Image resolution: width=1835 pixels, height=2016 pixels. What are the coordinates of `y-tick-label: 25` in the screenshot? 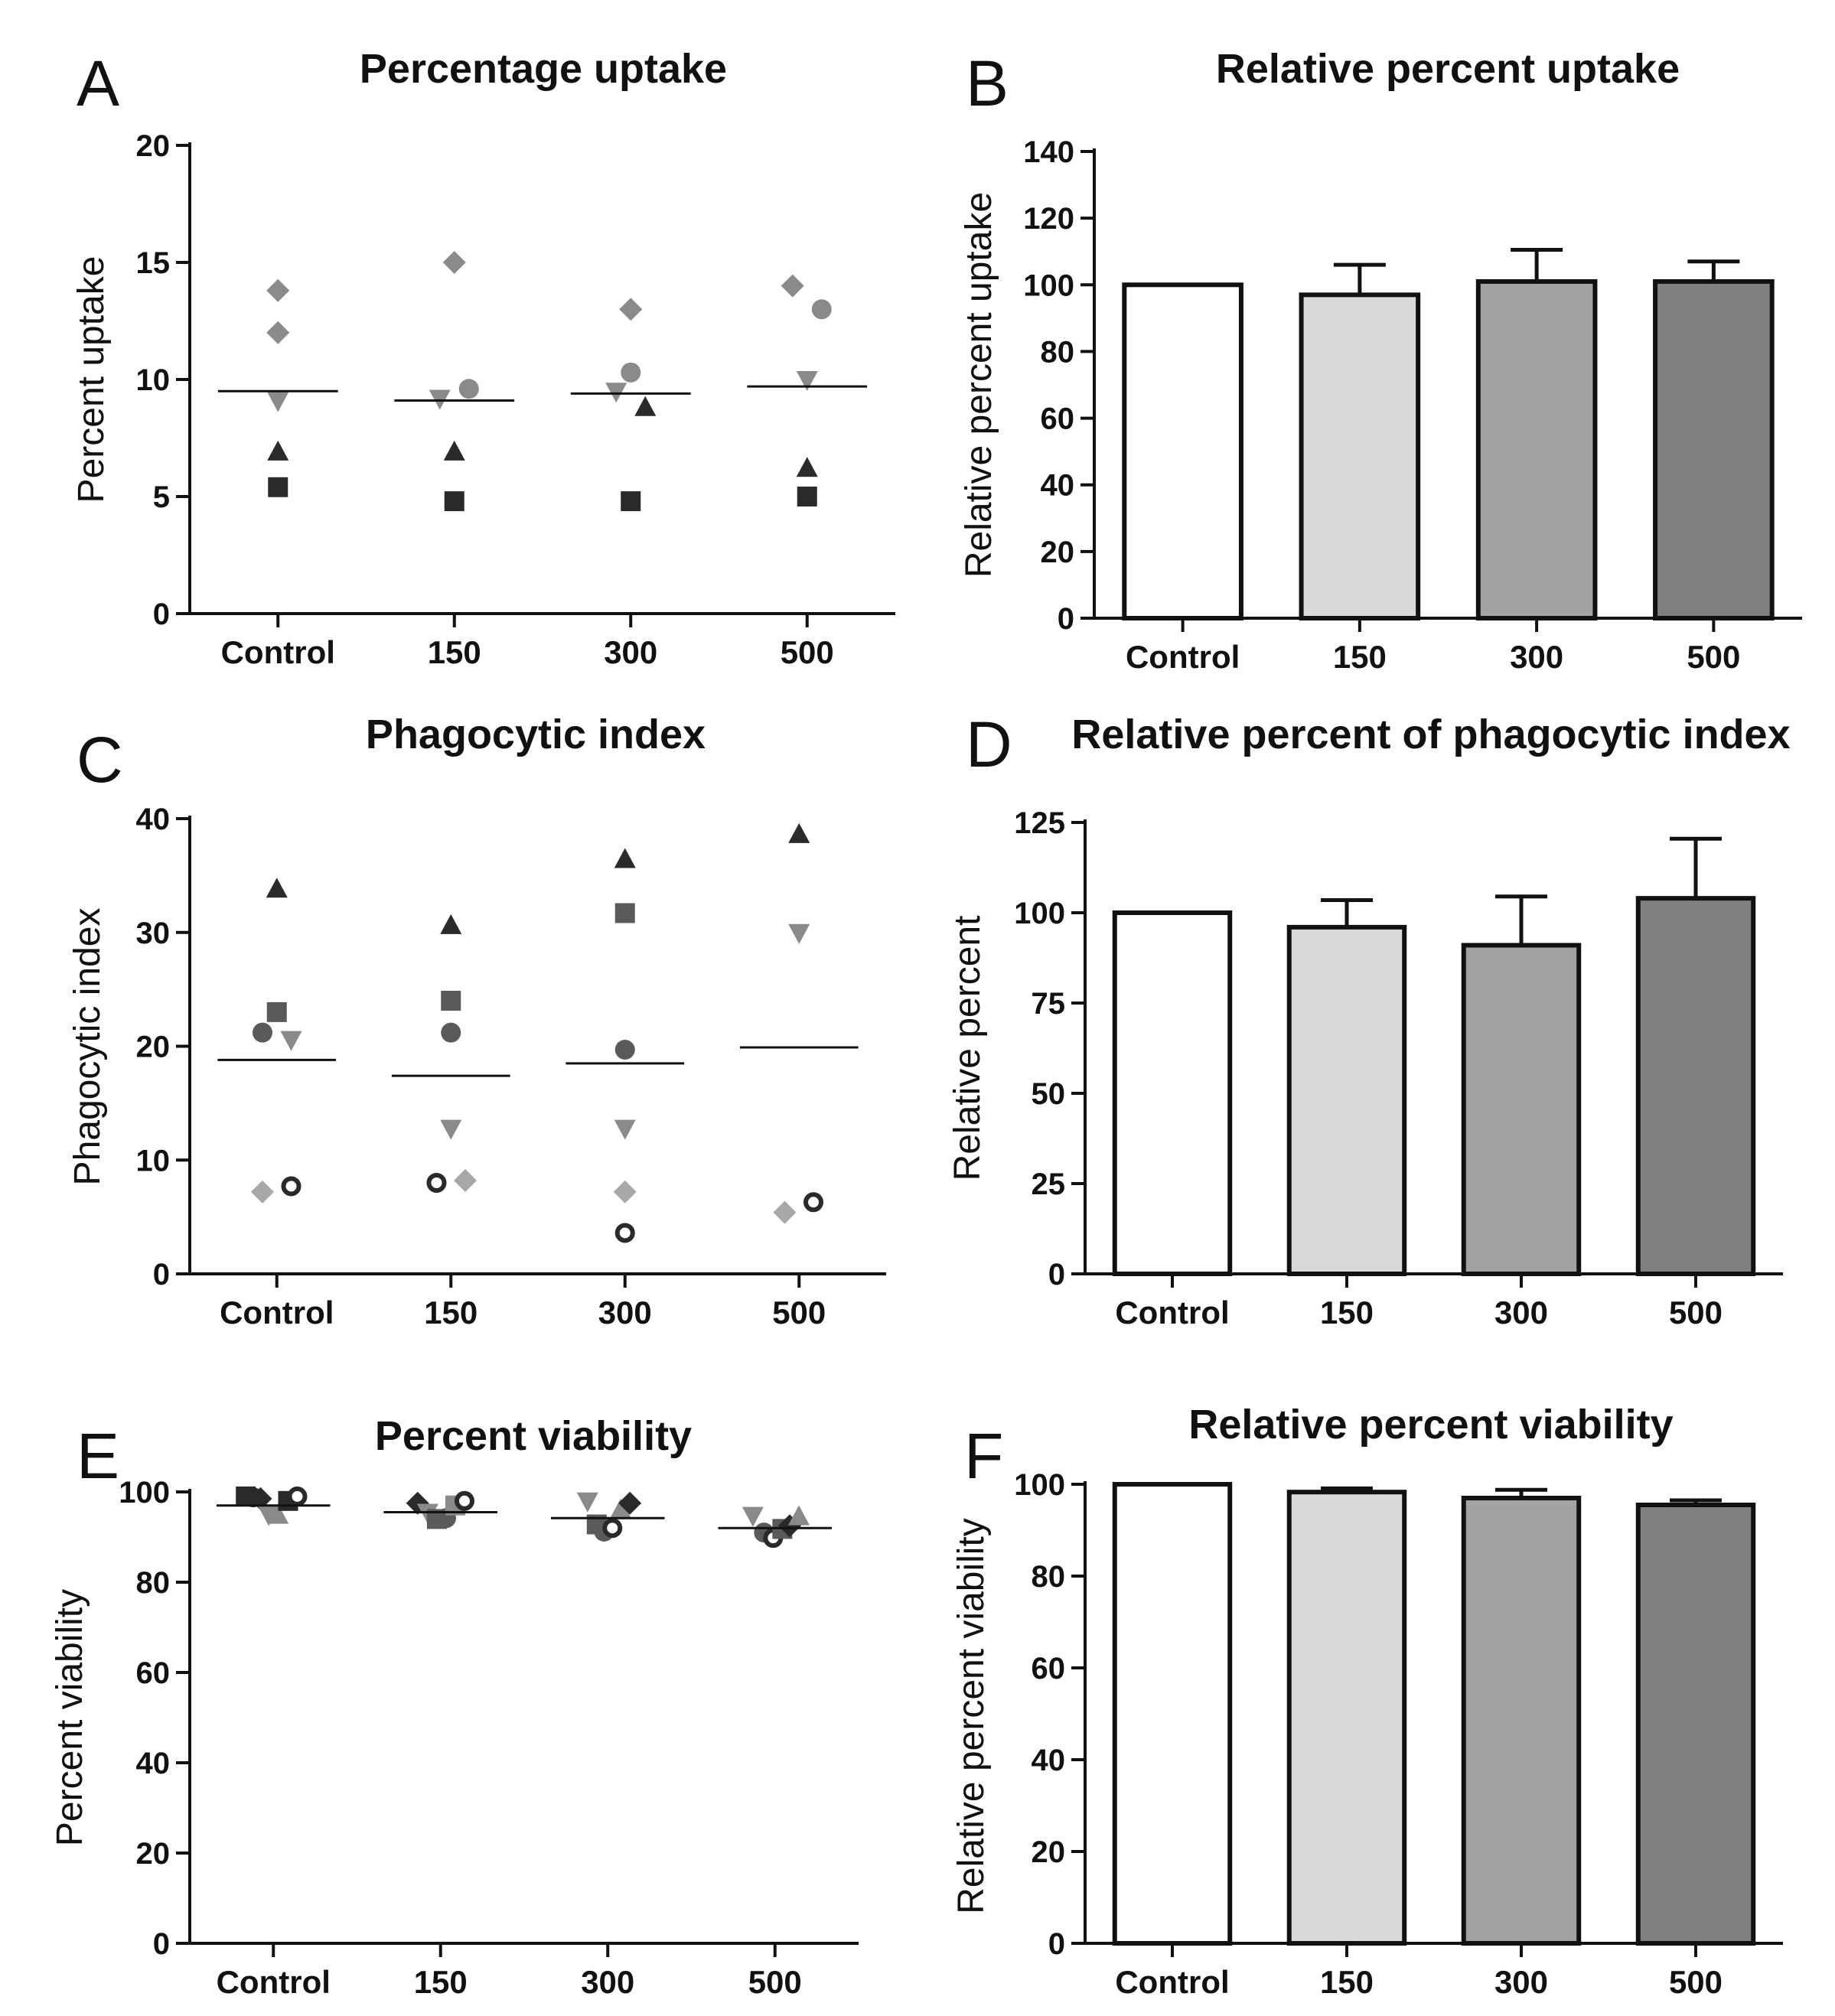 It's located at (1049, 1184).